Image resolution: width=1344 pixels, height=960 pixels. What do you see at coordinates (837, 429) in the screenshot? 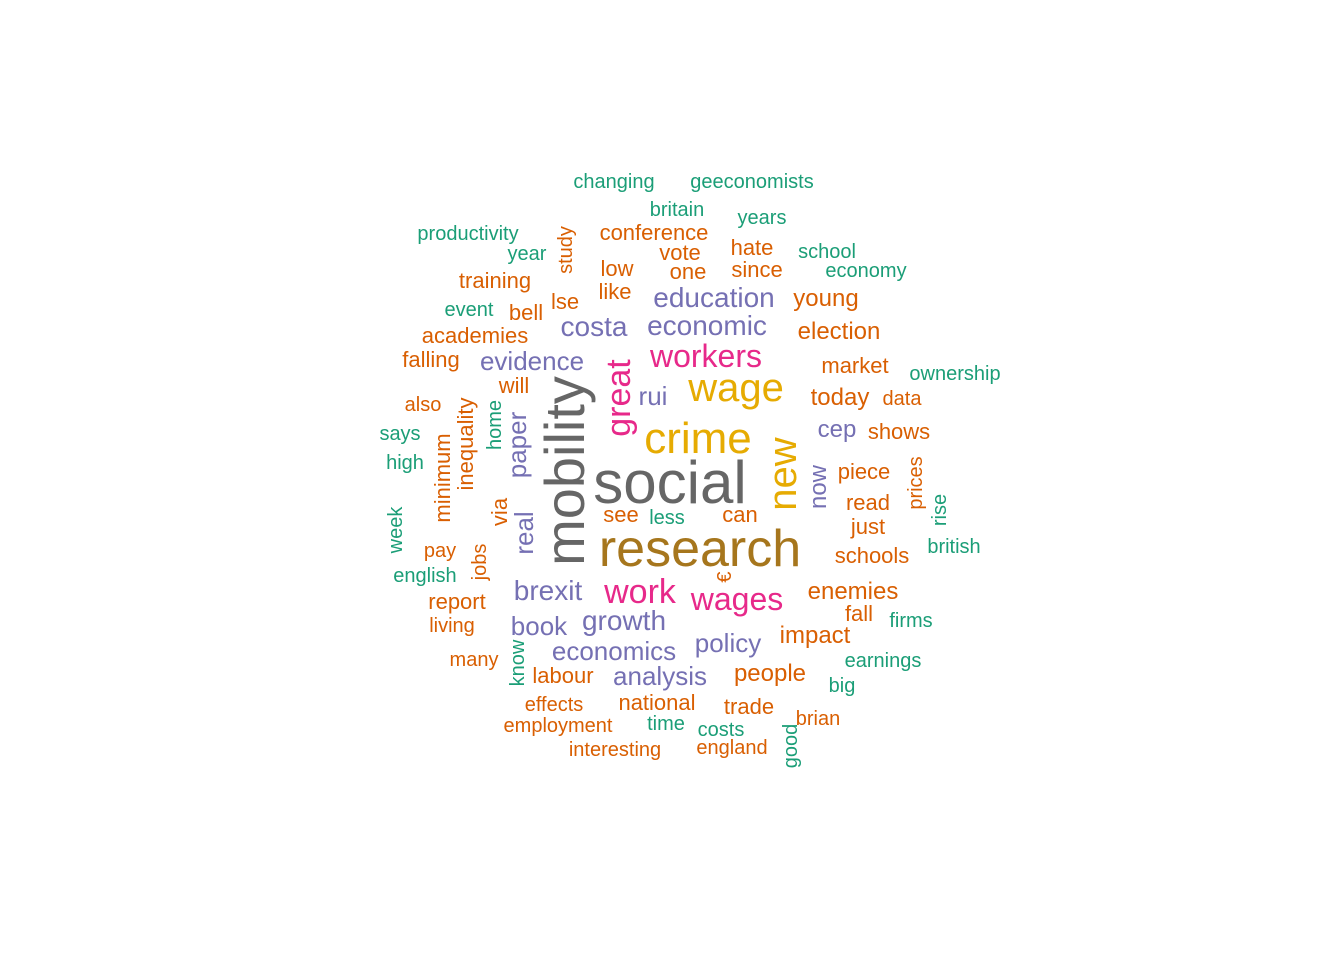
I see `word-cep: cep` at bounding box center [837, 429].